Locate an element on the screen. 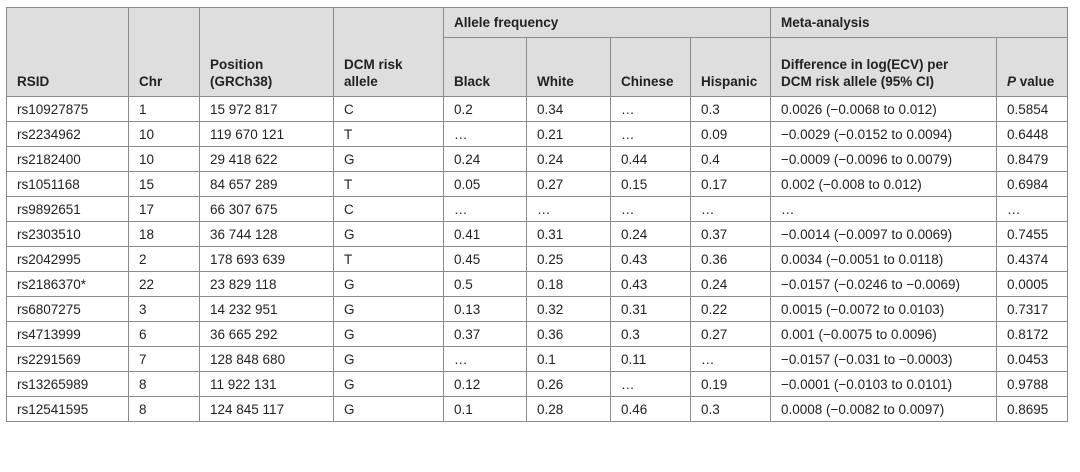  cell-freq-hispanic: 0.22 is located at coordinates (730, 309).